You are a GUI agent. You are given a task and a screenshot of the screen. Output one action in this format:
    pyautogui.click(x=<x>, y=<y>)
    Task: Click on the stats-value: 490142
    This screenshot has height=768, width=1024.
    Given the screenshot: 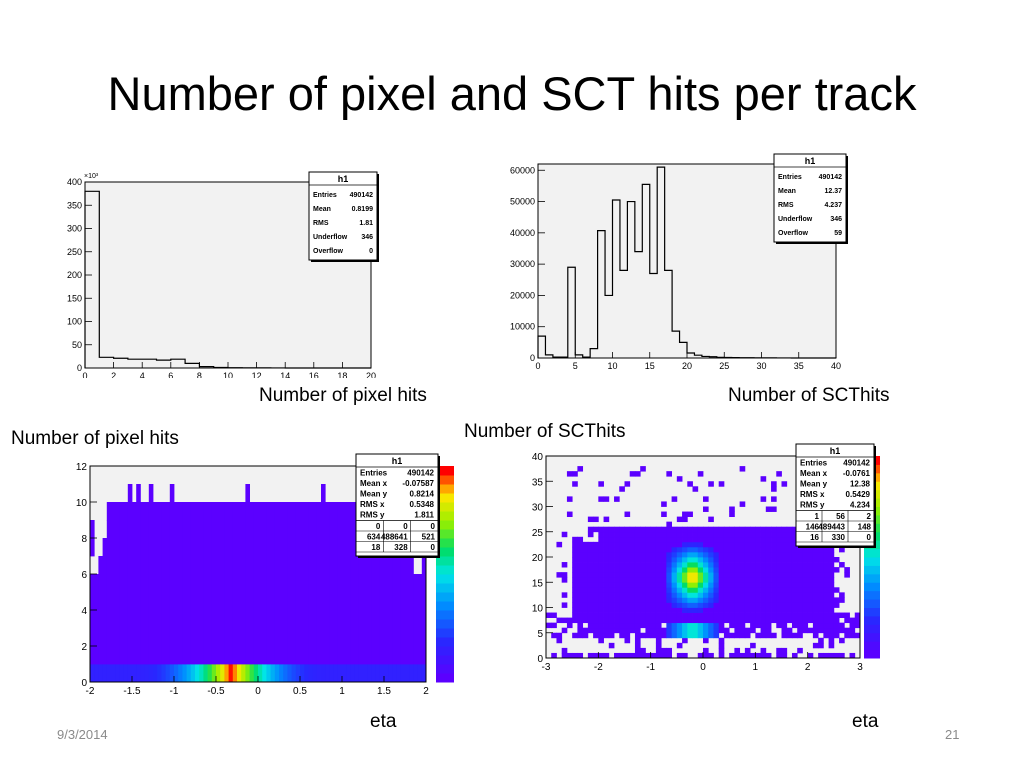 What is the action you would take?
    pyautogui.click(x=856, y=463)
    